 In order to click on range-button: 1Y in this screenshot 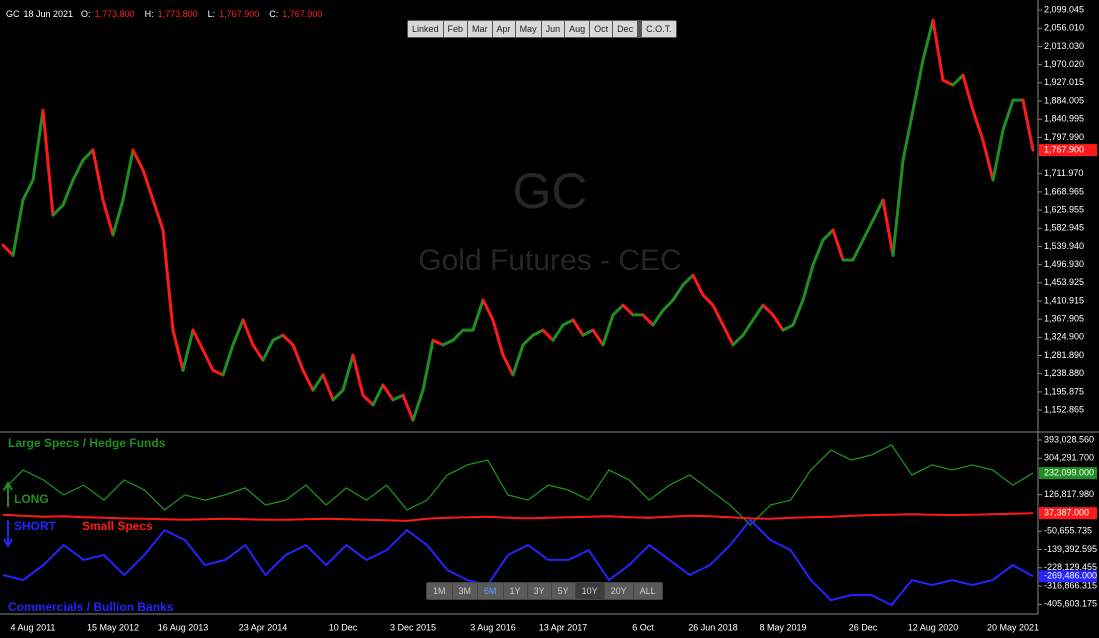, I will do `click(515, 591)`.